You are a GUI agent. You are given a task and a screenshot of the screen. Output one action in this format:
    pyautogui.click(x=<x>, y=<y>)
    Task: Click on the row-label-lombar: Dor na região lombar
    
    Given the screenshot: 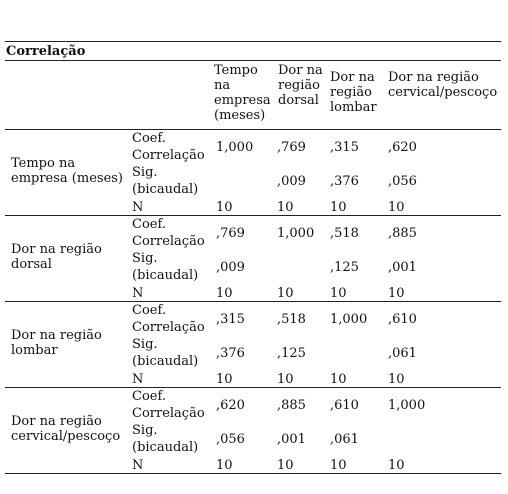 What is the action you would take?
    pyautogui.click(x=56, y=343)
    